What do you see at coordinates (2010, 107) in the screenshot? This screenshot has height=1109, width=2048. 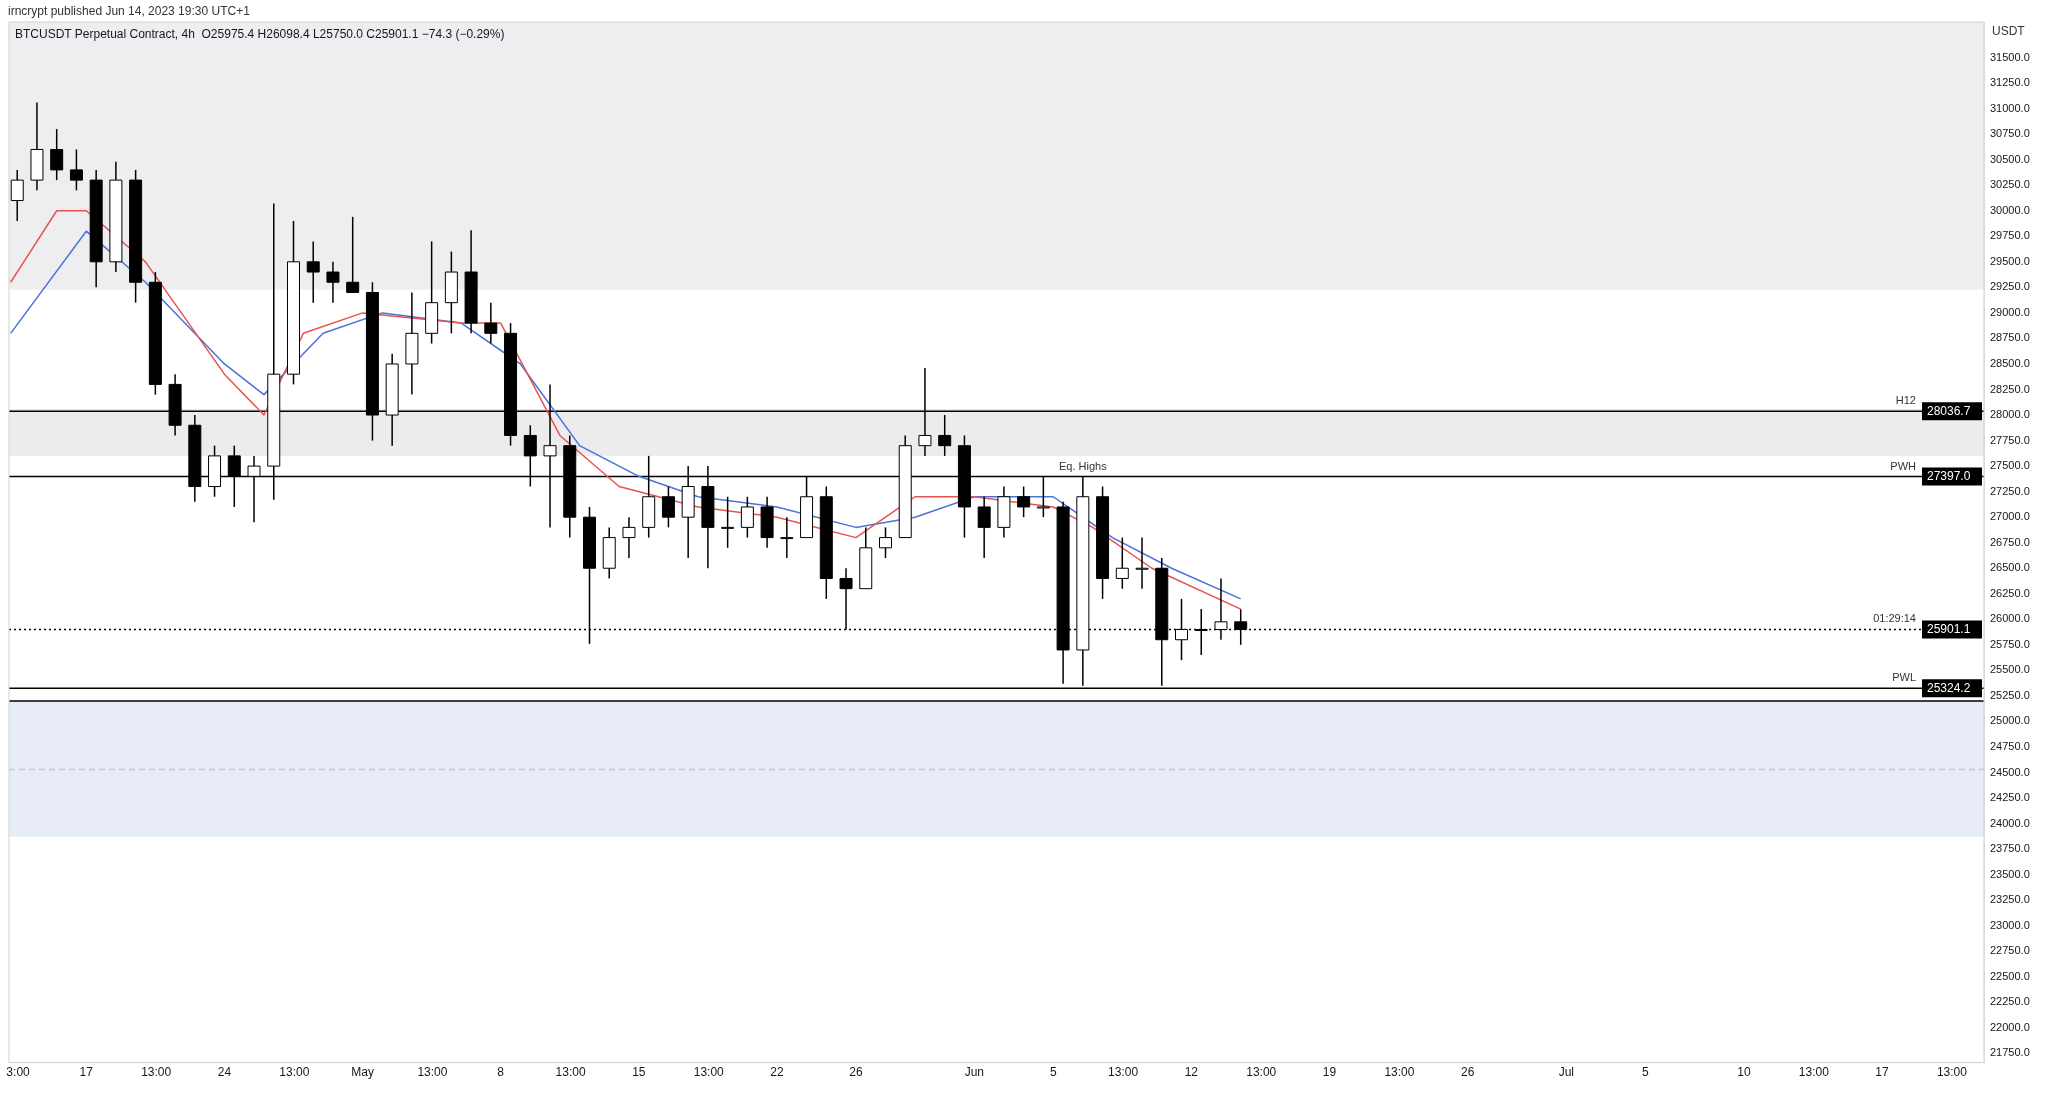 I see `y-tick-label: 31000.0` at bounding box center [2010, 107].